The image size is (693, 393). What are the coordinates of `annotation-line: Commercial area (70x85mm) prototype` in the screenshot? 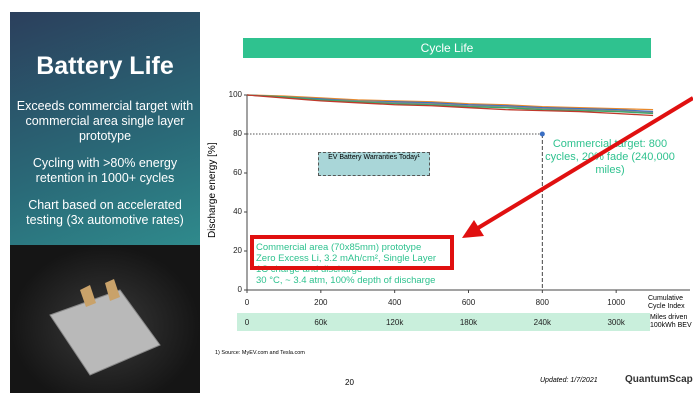 It's located at (339, 247).